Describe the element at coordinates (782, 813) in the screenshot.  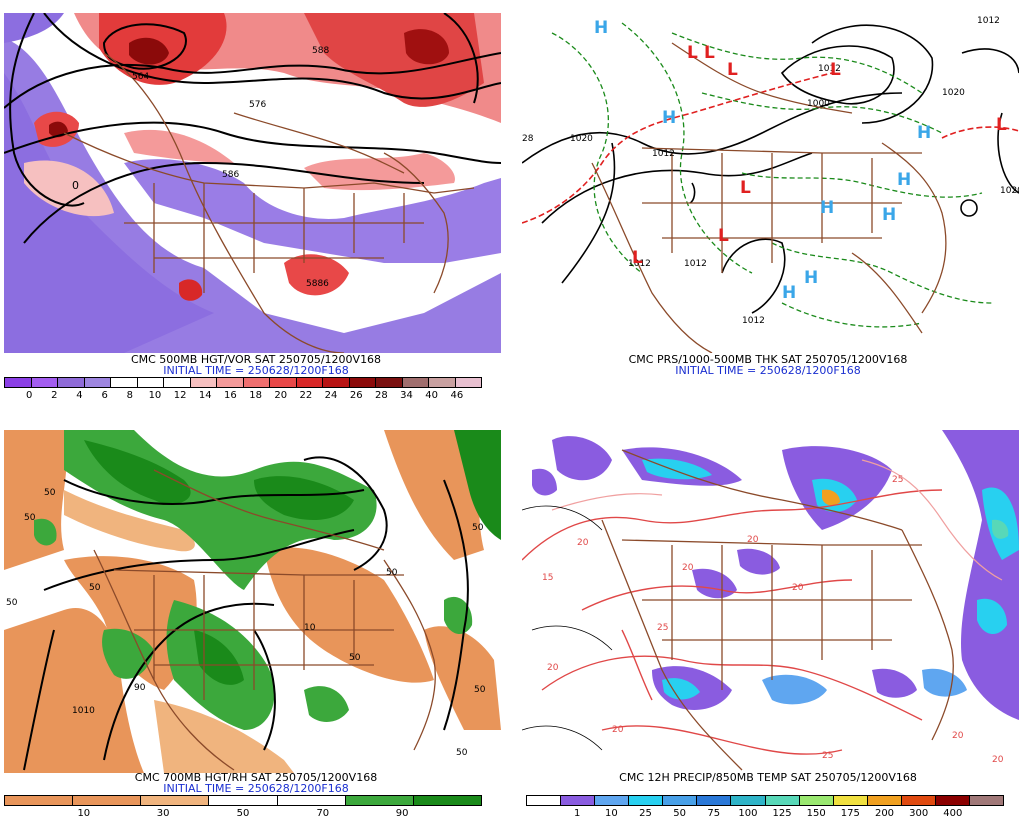
I see `colorbar-tick-label: 125` at that location.